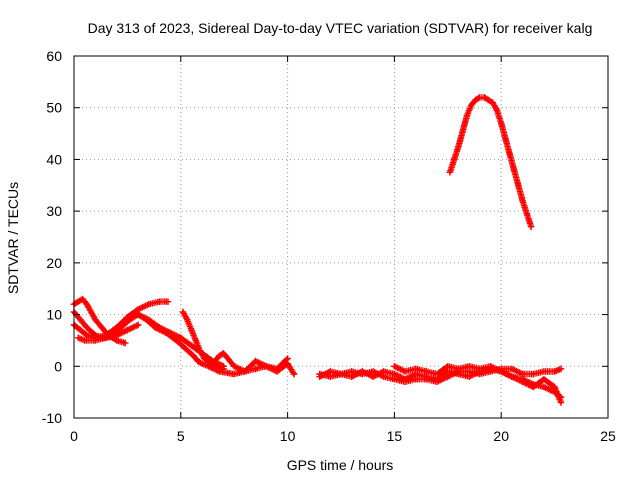 This screenshot has width=640, height=480. What do you see at coordinates (250, 362) in the screenshot?
I see `series-track-g` at bounding box center [250, 362].